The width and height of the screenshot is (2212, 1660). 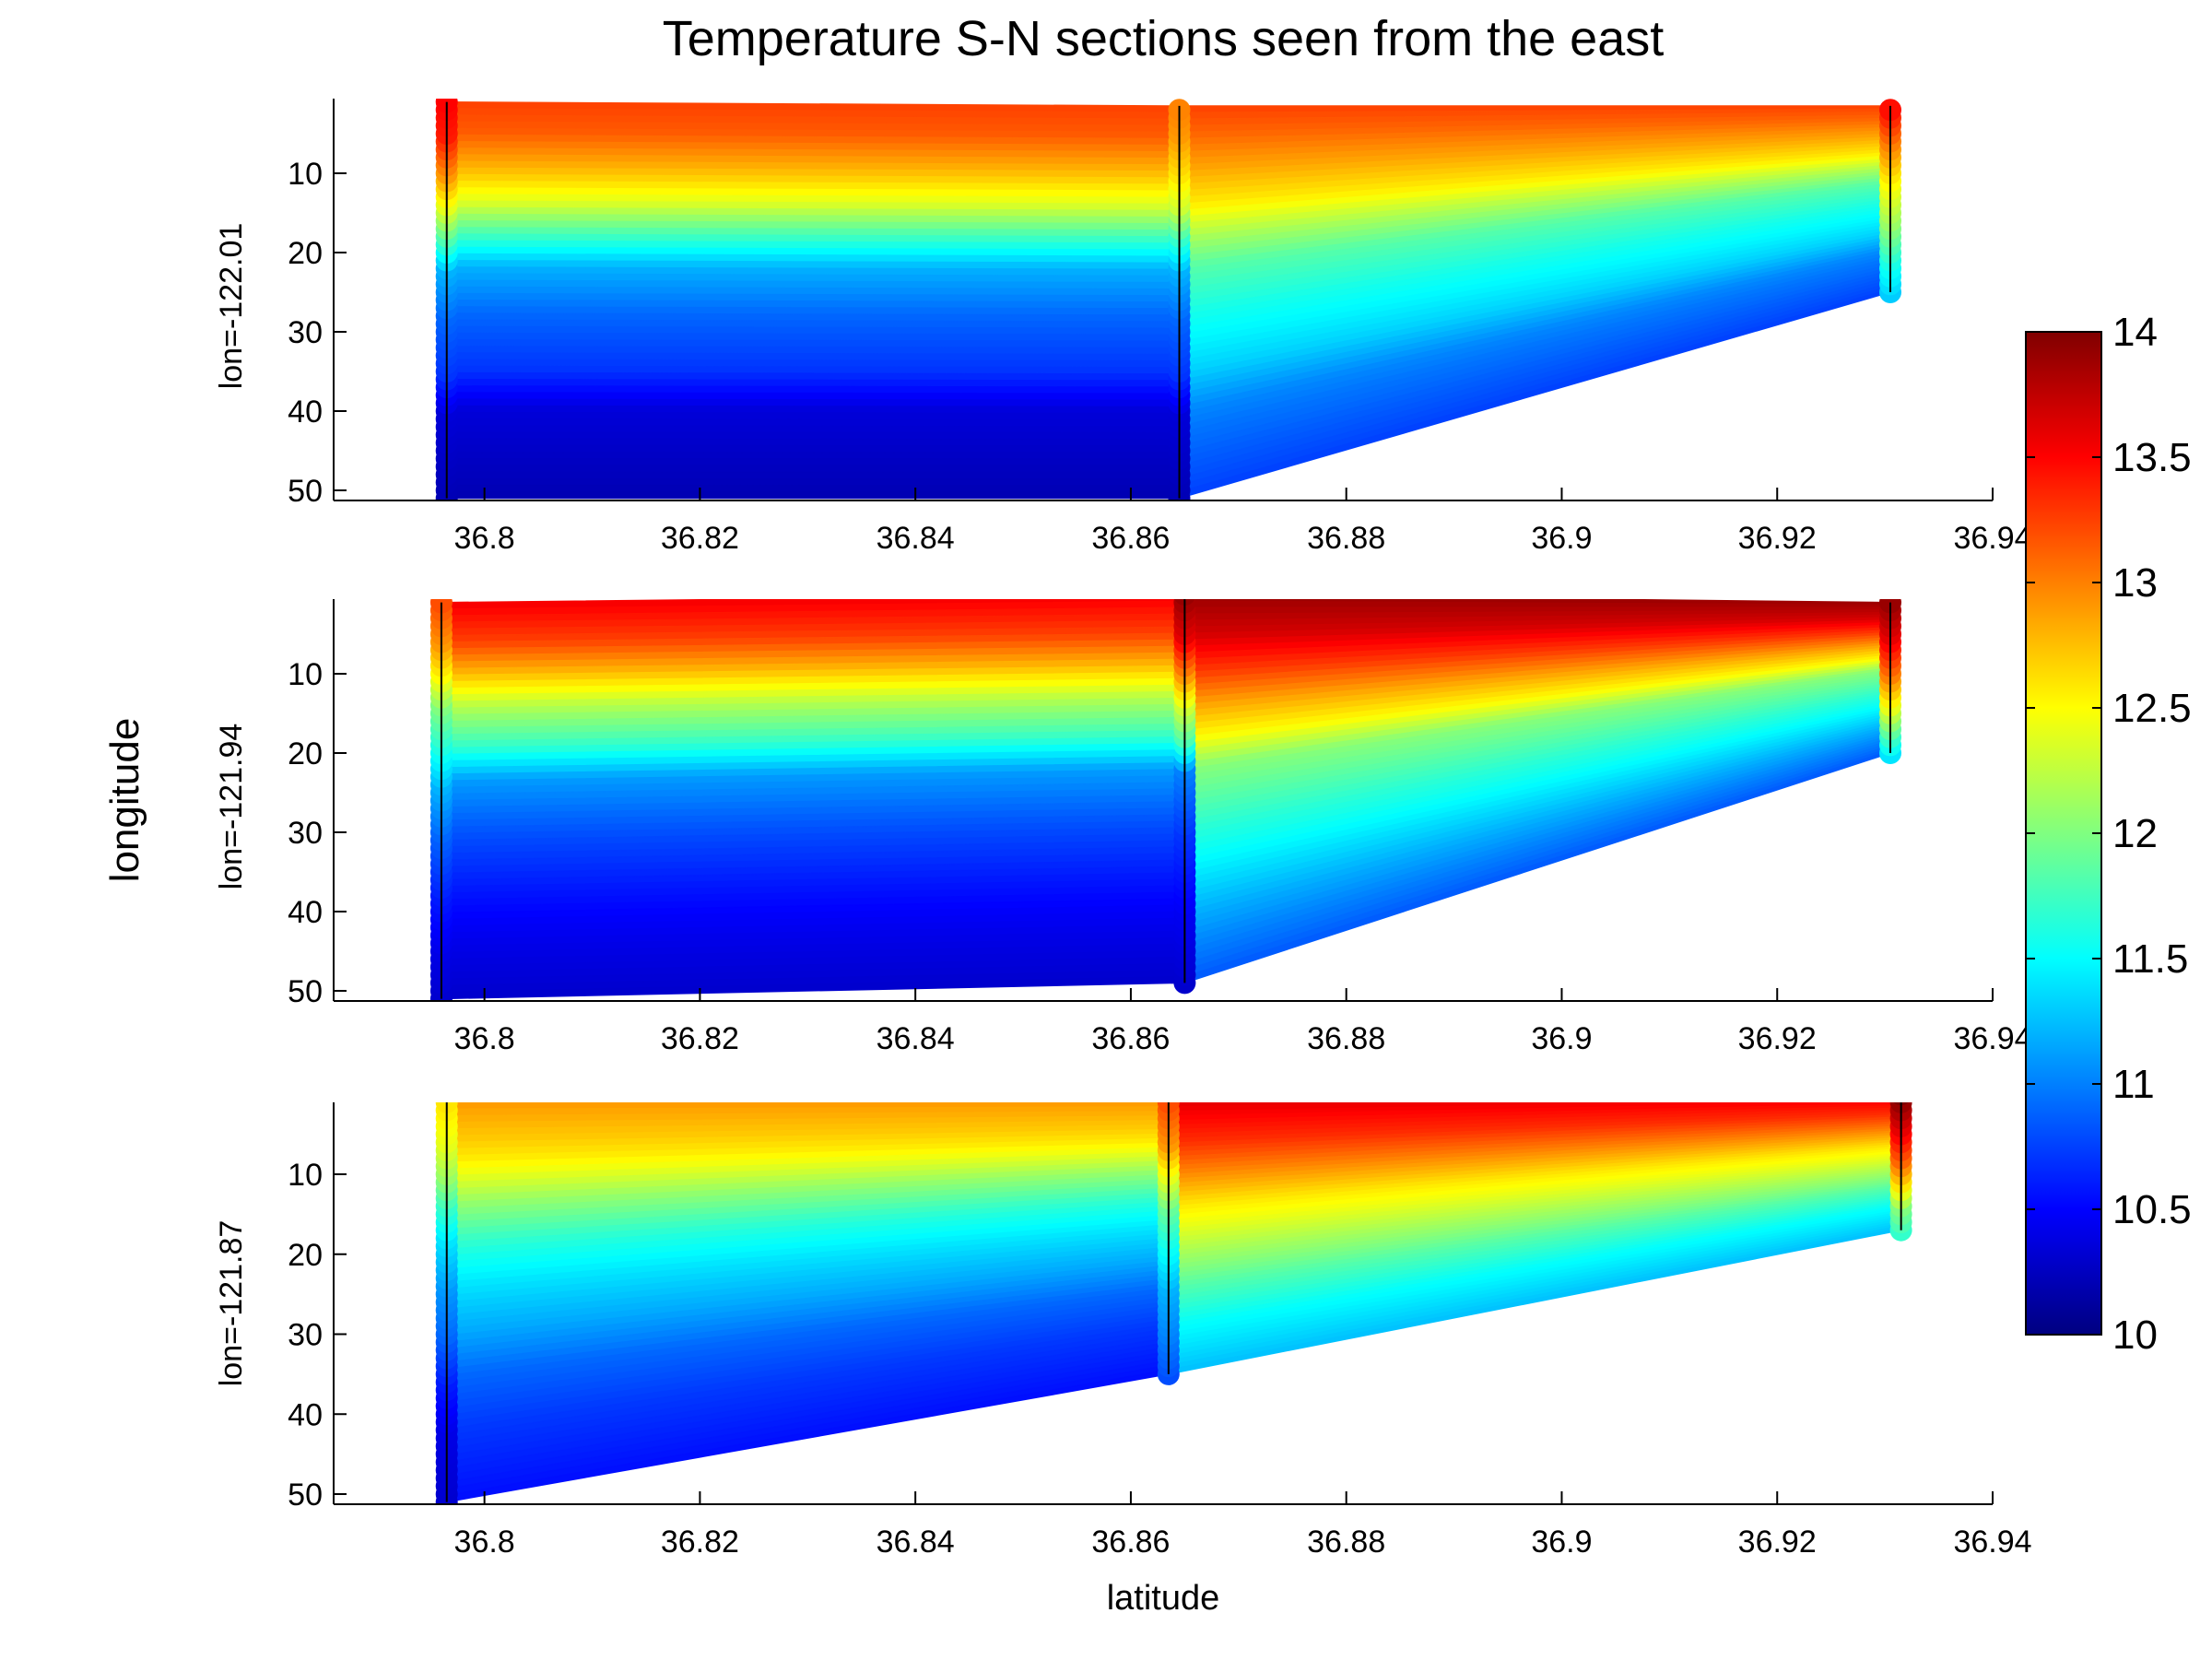 I want to click on colorbar-bar, so click(x=2063, y=833).